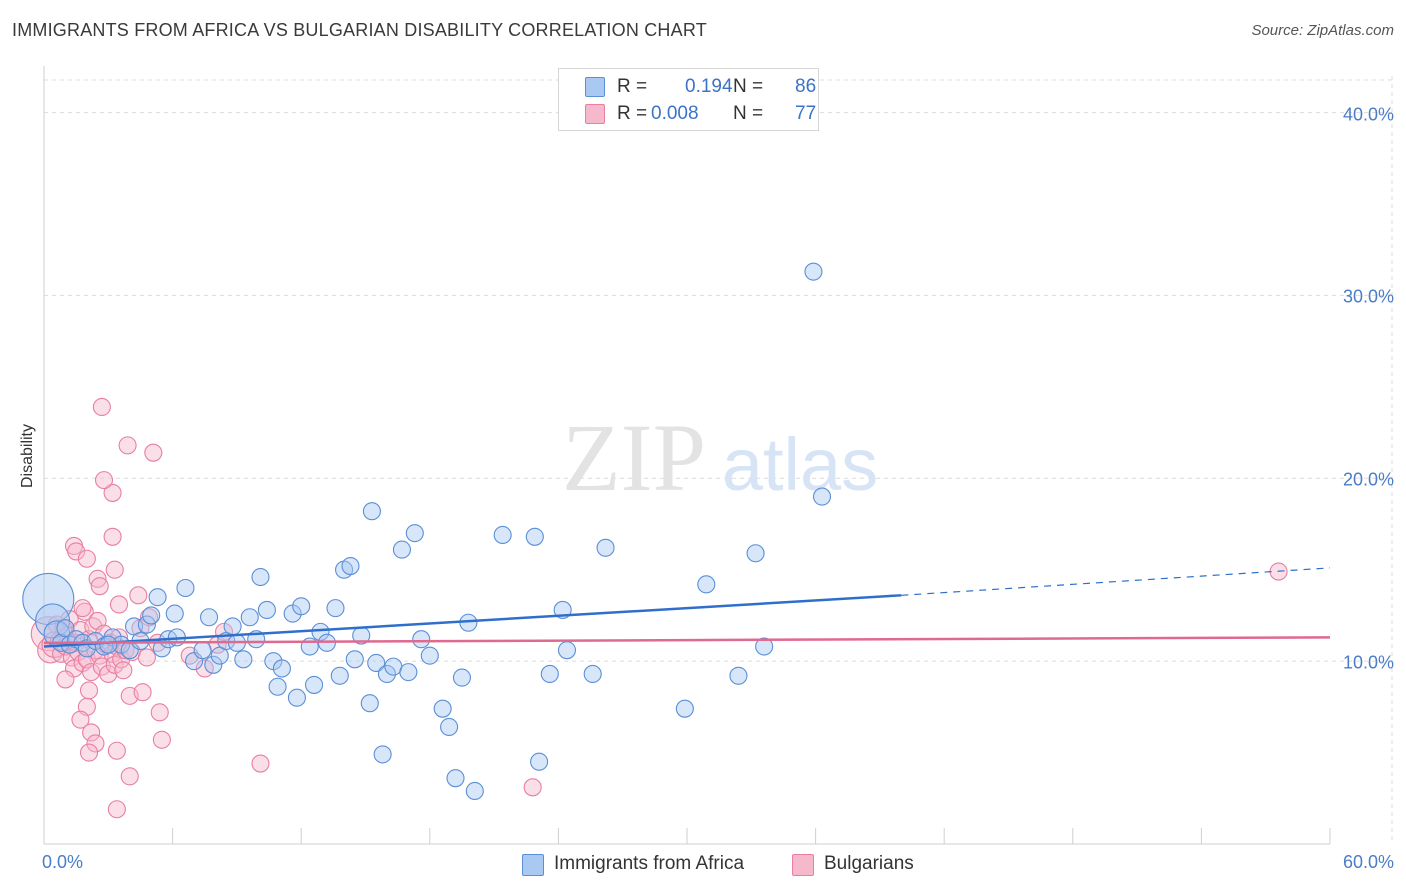  Describe the element at coordinates (472, 621) in the screenshot. I see `africa-trend-line` at that location.